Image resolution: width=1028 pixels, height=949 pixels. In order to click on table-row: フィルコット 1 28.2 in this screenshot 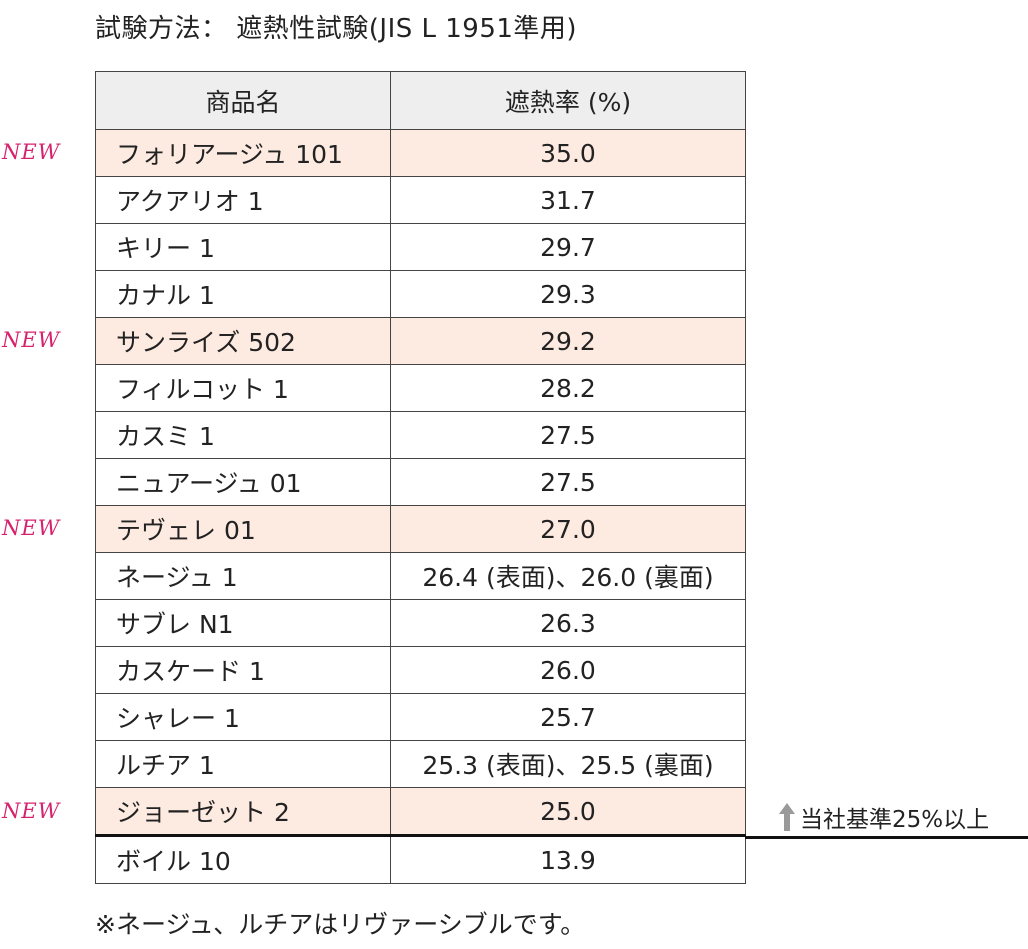, I will do `click(420, 388)`.